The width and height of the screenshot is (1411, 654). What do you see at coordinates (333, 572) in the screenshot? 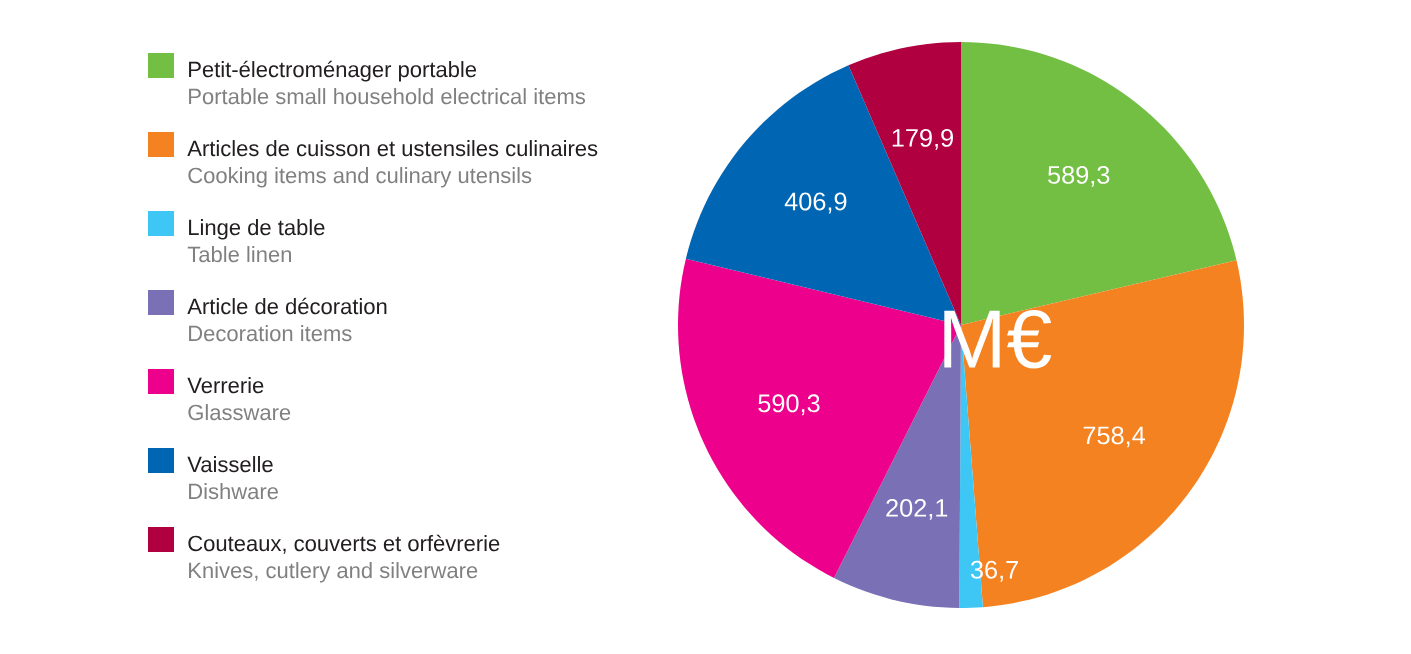
I see `text: Knives, cutlery and silverware` at bounding box center [333, 572].